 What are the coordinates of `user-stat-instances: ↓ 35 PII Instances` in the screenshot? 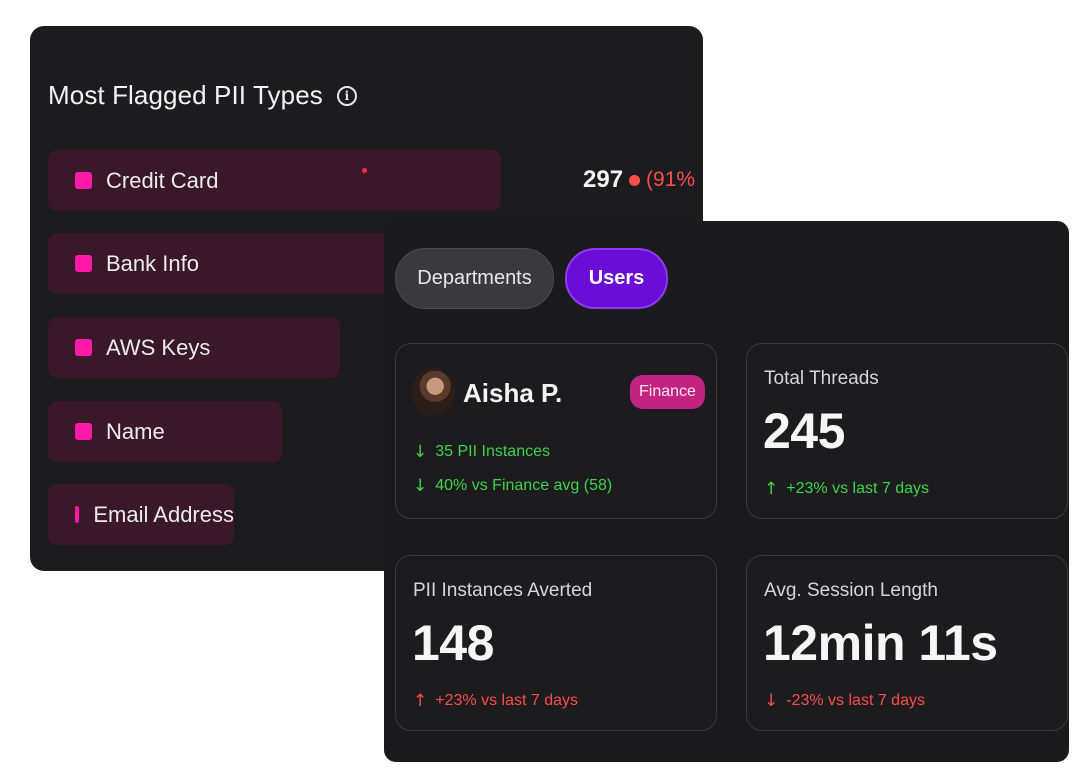 It's located at (481, 452).